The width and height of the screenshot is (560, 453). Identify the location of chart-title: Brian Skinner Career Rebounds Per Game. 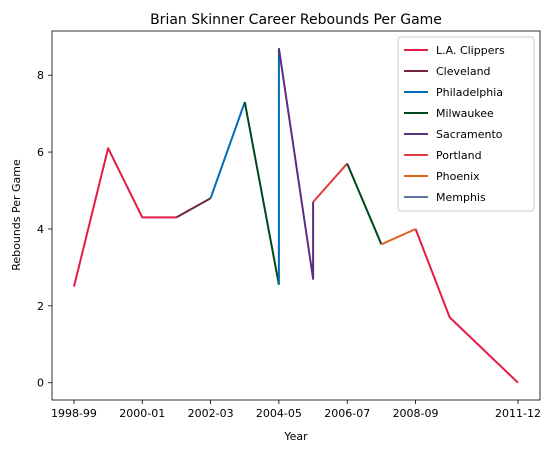
(296, 20).